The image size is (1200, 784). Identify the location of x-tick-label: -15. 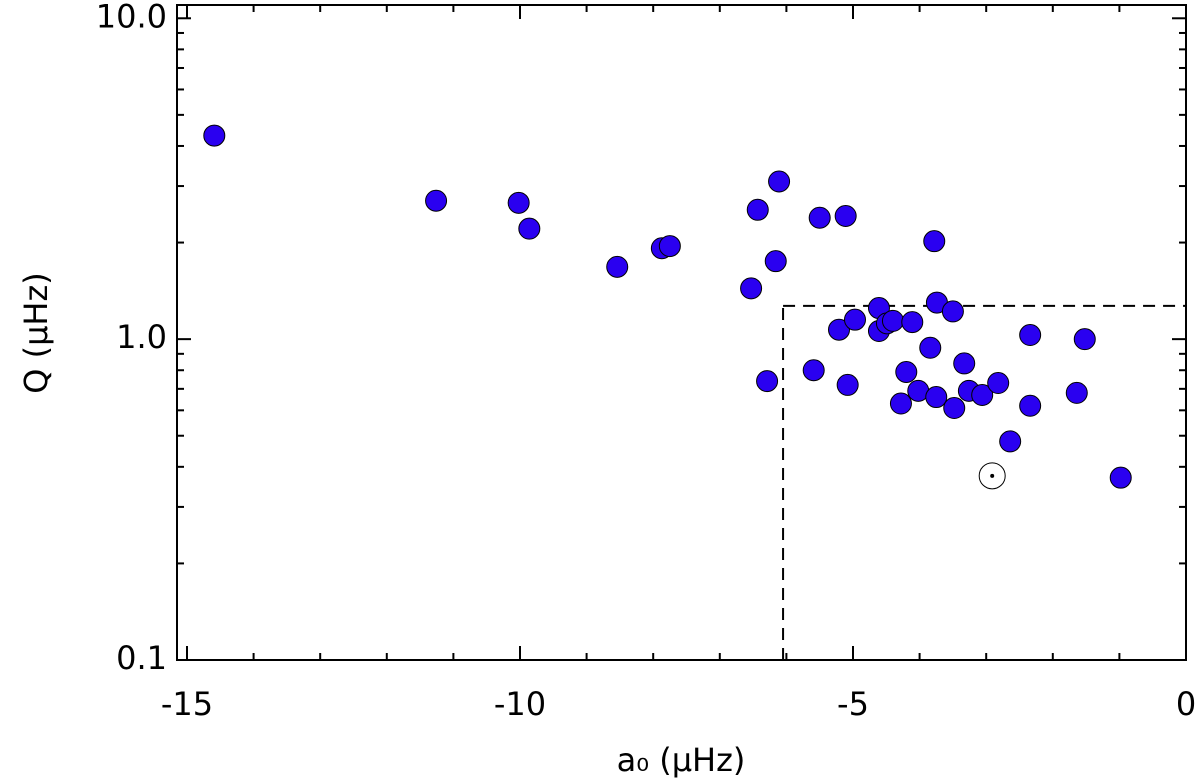
(187, 704).